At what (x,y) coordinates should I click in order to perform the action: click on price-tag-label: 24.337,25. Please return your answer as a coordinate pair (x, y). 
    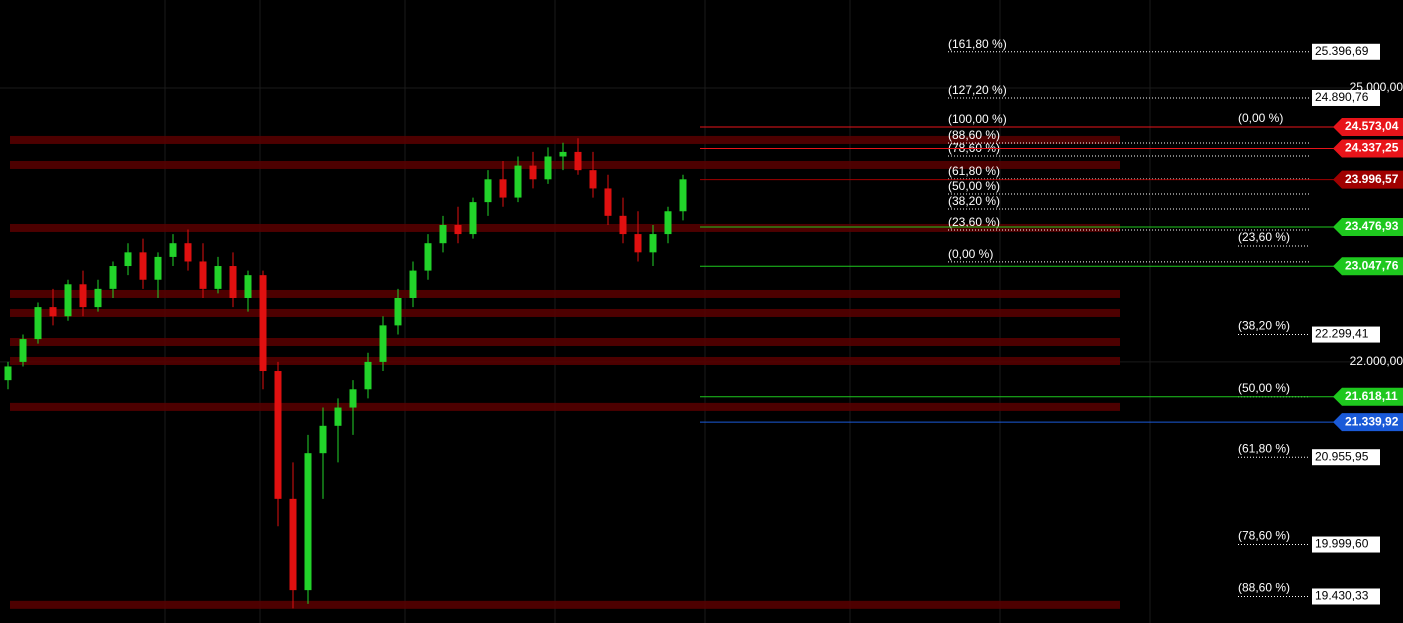
    Looking at the image, I should click on (1372, 148).